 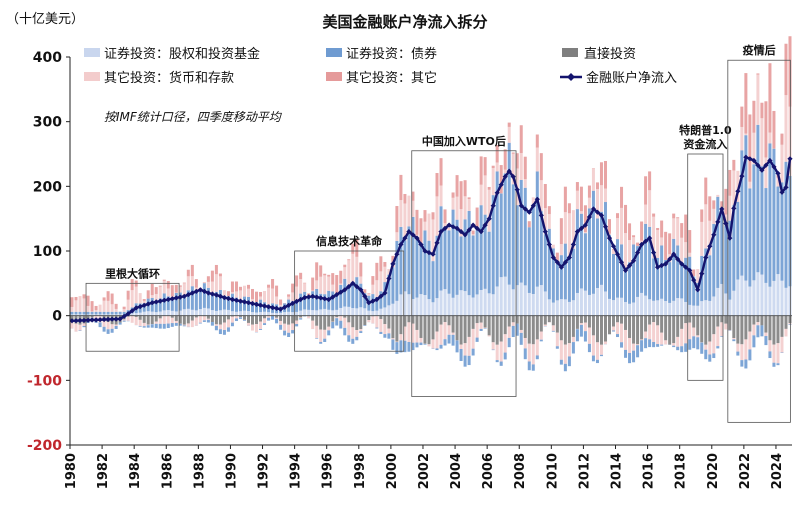 What do you see at coordinates (44, 381) in the screenshot?
I see `y-tick-label-1: -100` at bounding box center [44, 381].